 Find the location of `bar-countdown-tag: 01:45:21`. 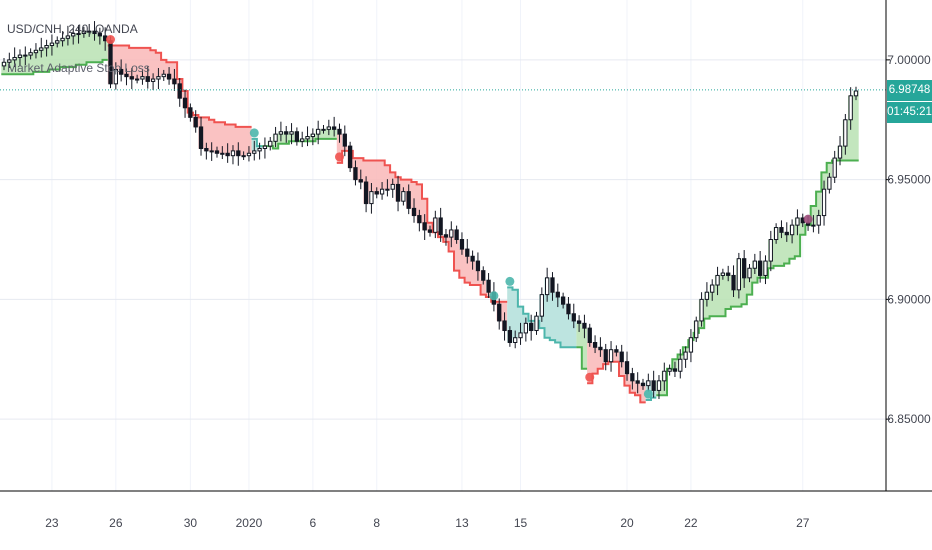

bar-countdown-tag: 01:45:21 is located at coordinates (909, 112).